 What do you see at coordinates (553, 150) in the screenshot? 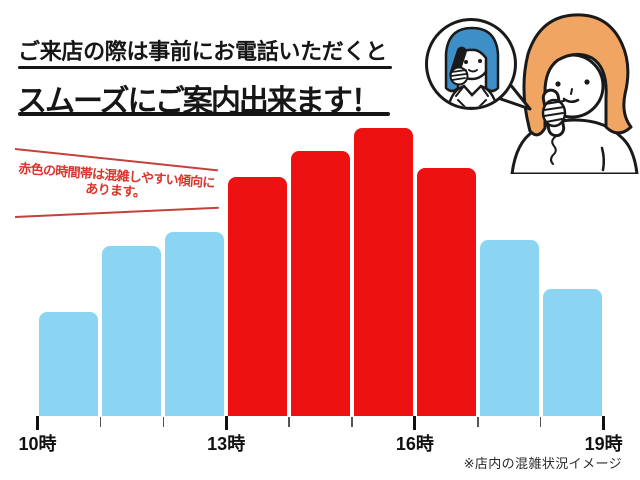
I see `phone-cord-icon` at bounding box center [553, 150].